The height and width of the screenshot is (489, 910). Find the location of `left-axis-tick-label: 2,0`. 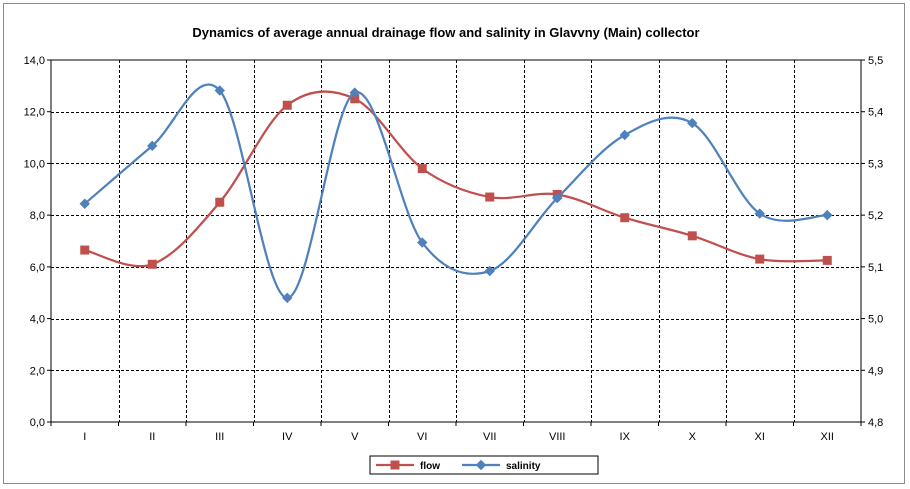

left-axis-tick-label: 2,0 is located at coordinates (37, 371).